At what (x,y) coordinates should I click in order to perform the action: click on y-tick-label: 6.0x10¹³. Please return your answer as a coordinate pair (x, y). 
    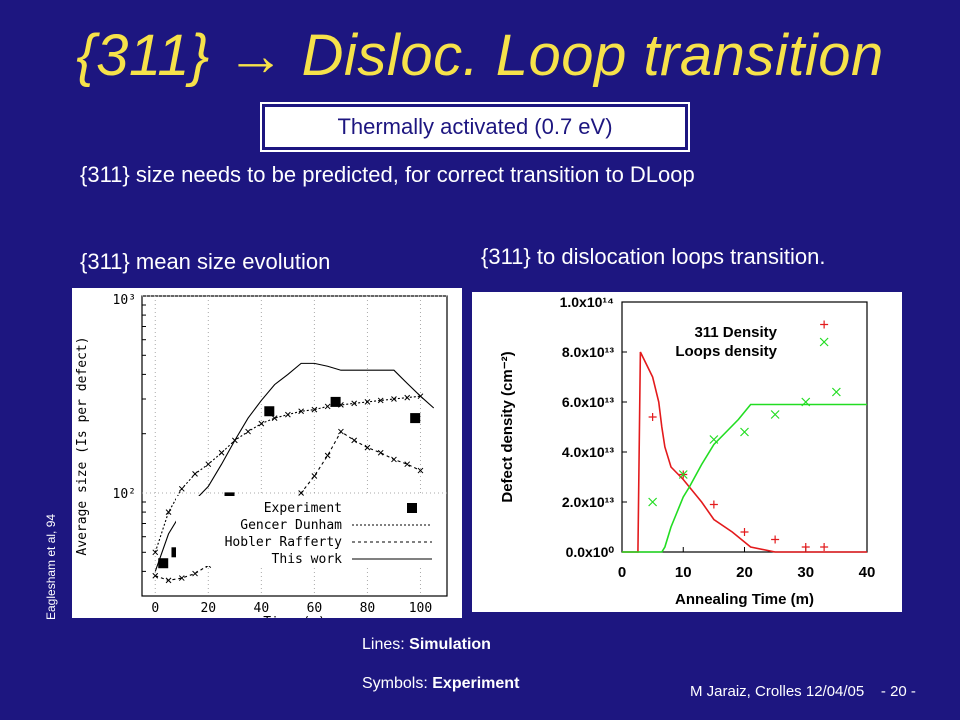
    Looking at the image, I should click on (588, 402).